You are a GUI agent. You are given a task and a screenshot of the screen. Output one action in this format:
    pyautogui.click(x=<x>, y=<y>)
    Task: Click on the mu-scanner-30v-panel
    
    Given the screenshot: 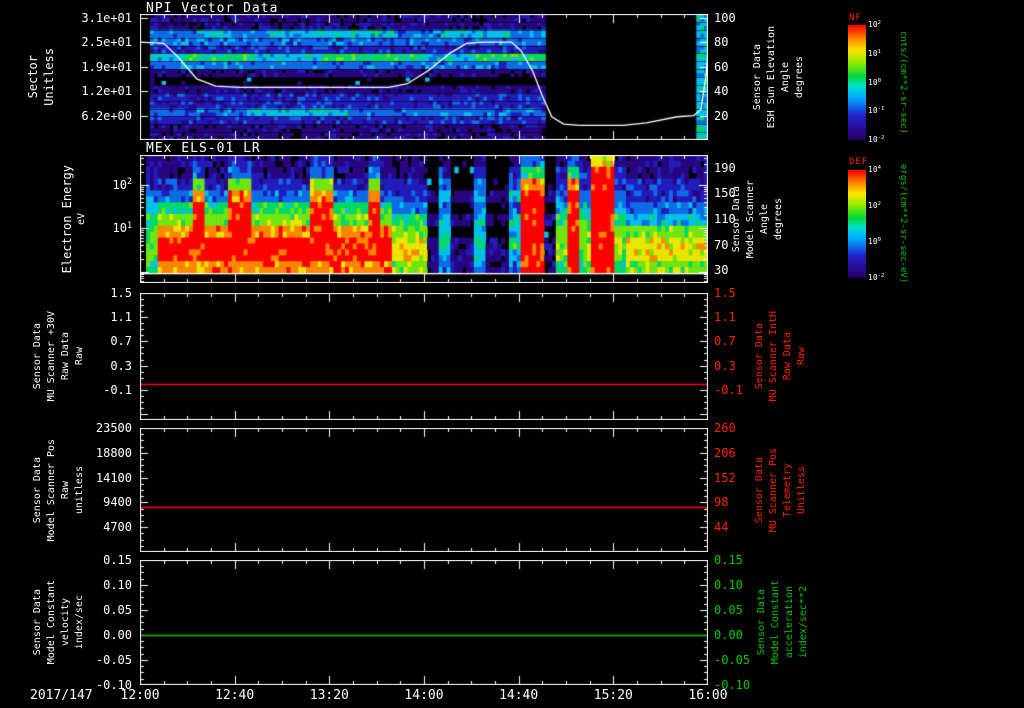 What is the action you would take?
    pyautogui.click(x=424, y=356)
    